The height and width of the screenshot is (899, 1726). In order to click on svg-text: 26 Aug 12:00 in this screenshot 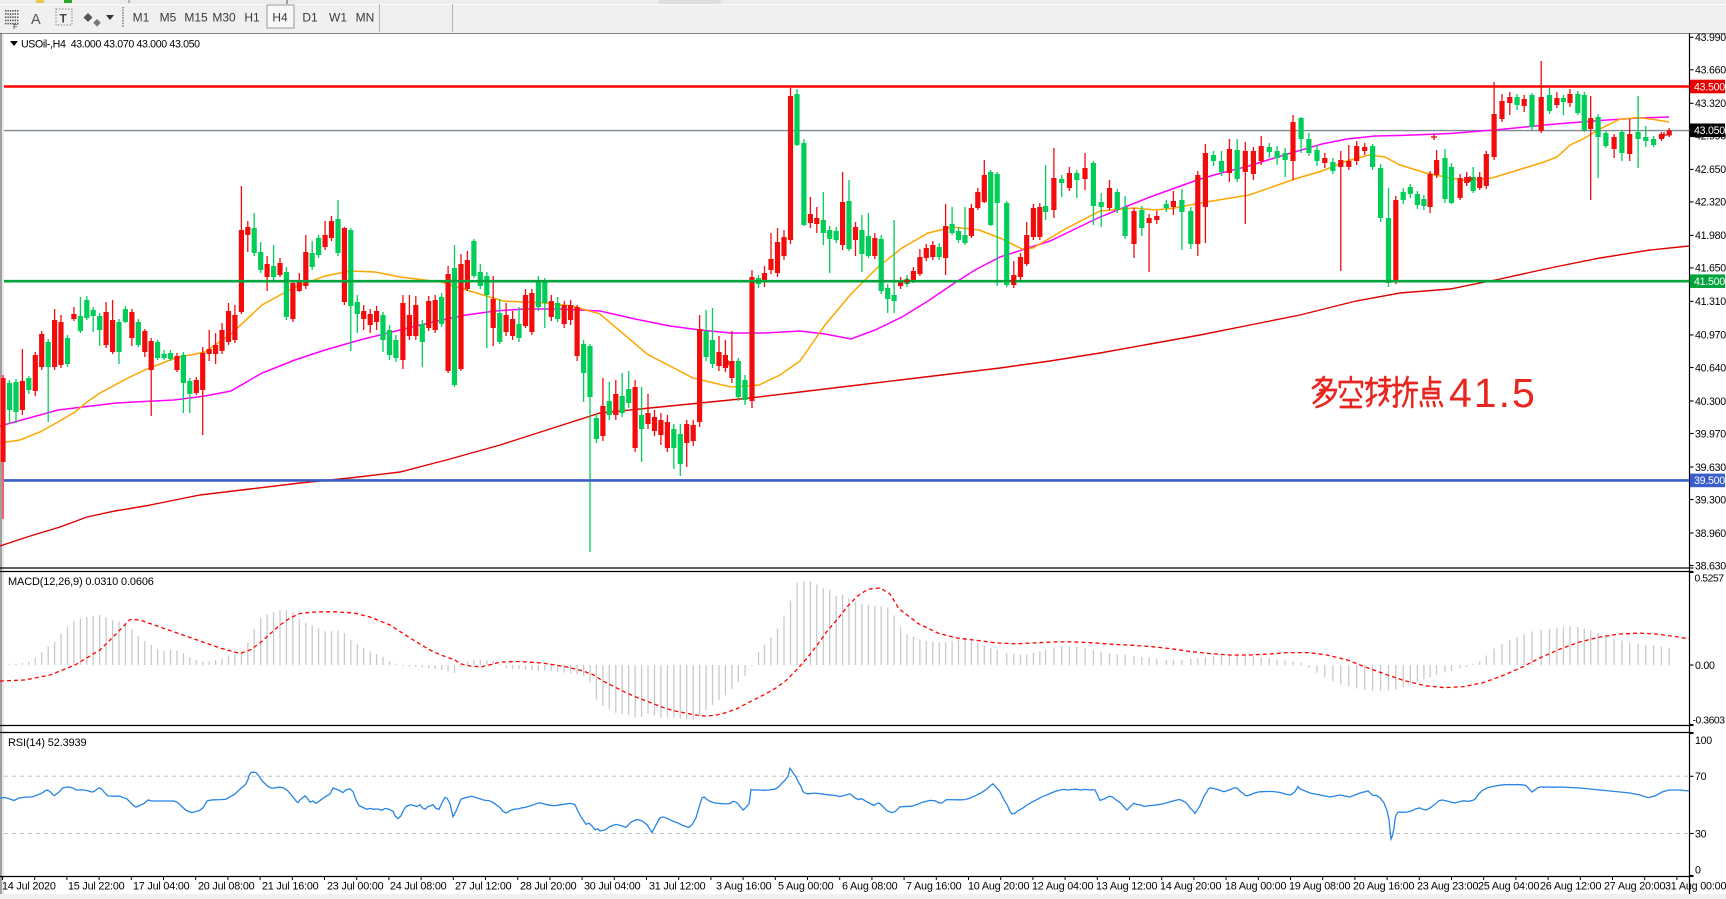, I will do `click(1570, 887)`.